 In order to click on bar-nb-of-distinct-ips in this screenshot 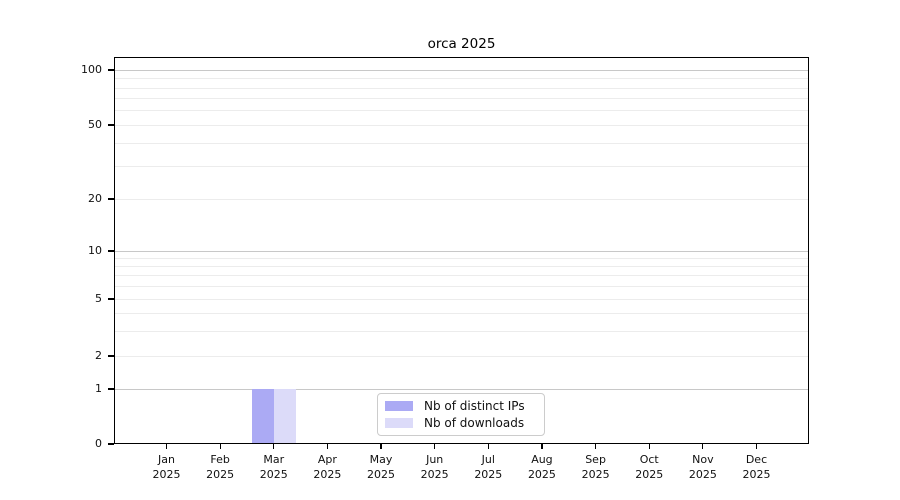, I will do `click(262, 415)`.